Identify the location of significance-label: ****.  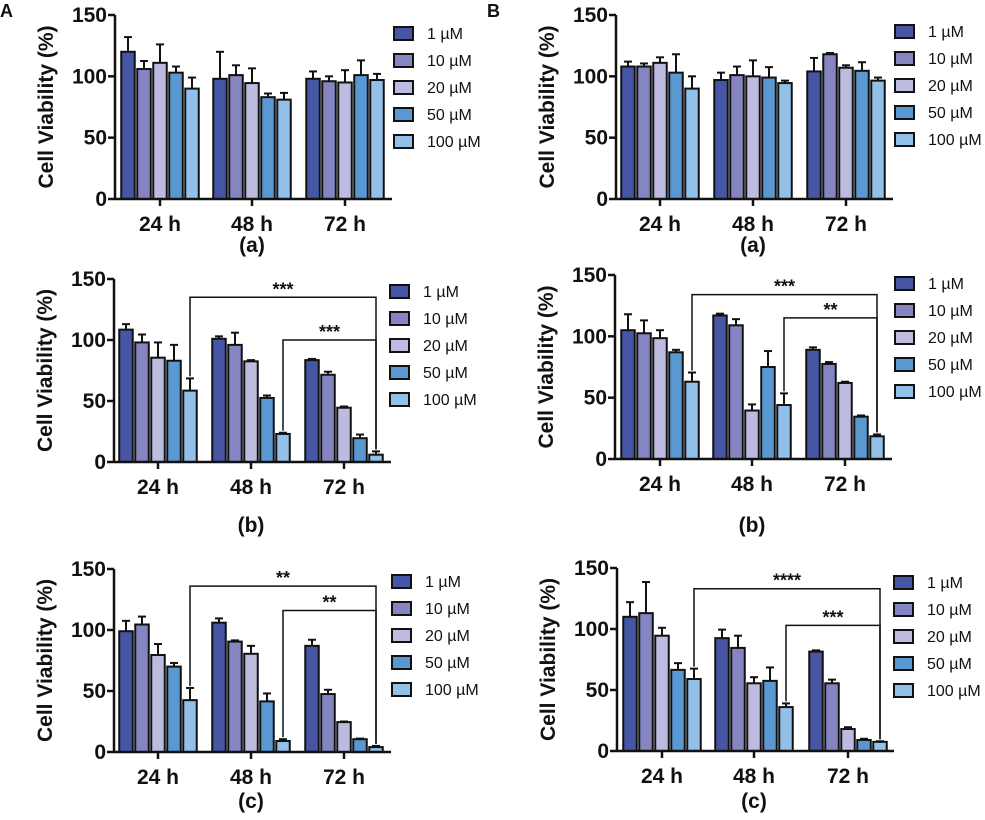
(787, 581).